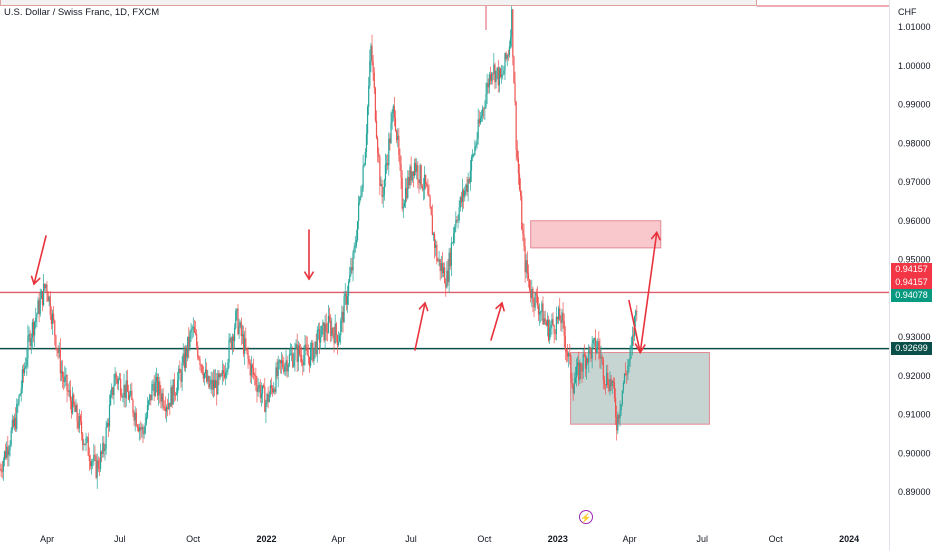 The height and width of the screenshot is (550, 932). I want to click on symbol-title: U.S. Dollar / Swiss Franc, 1D, FXCM, so click(82, 12).